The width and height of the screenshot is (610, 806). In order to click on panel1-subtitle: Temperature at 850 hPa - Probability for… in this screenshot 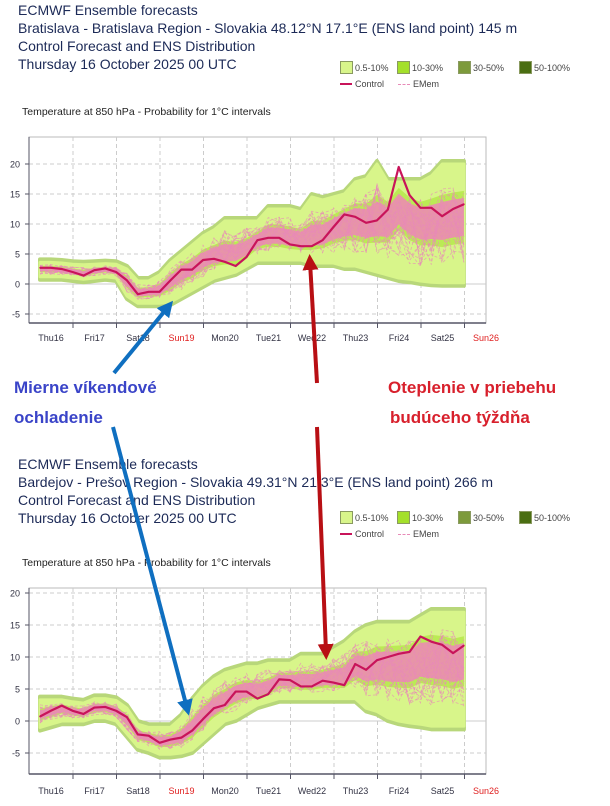, I will do `click(146, 112)`.